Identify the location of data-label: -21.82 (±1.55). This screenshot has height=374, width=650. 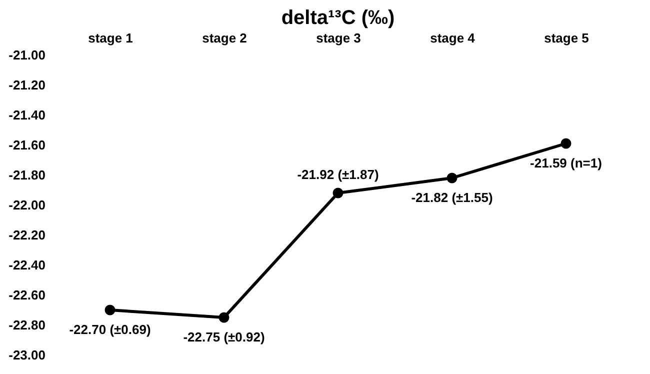
(452, 197).